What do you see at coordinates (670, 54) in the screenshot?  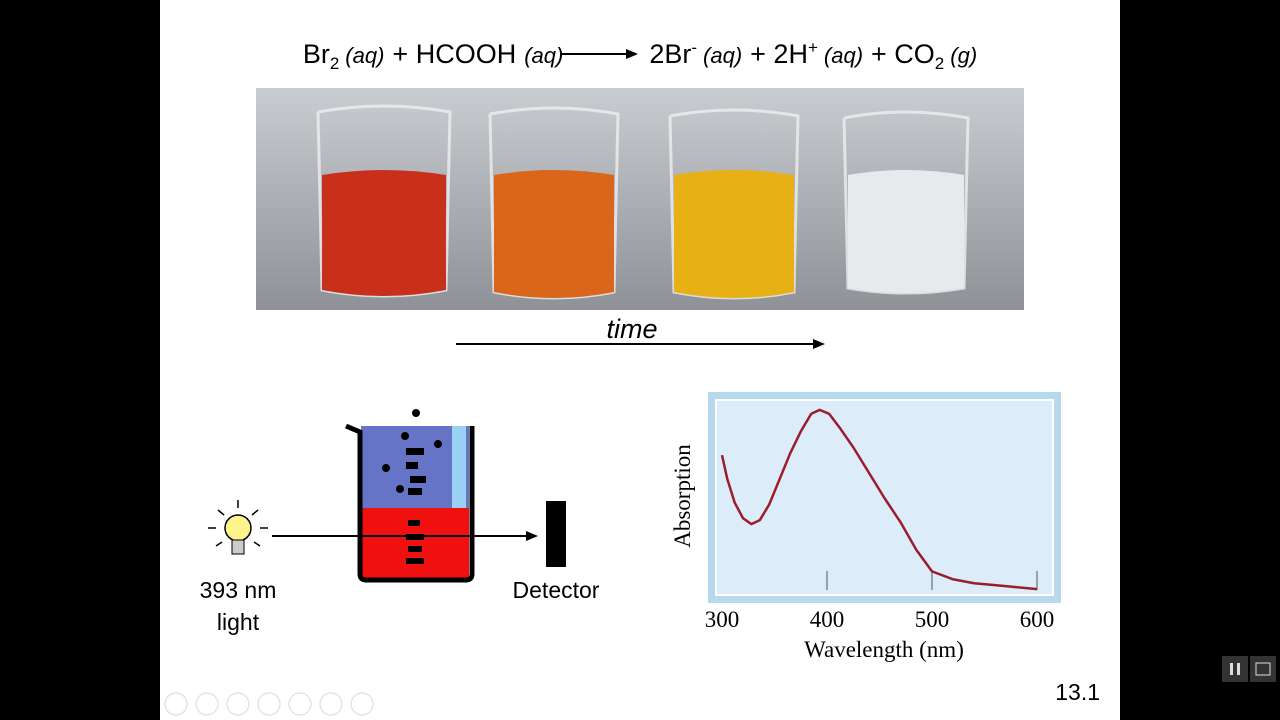 I see `eq-part: 2Br` at bounding box center [670, 54].